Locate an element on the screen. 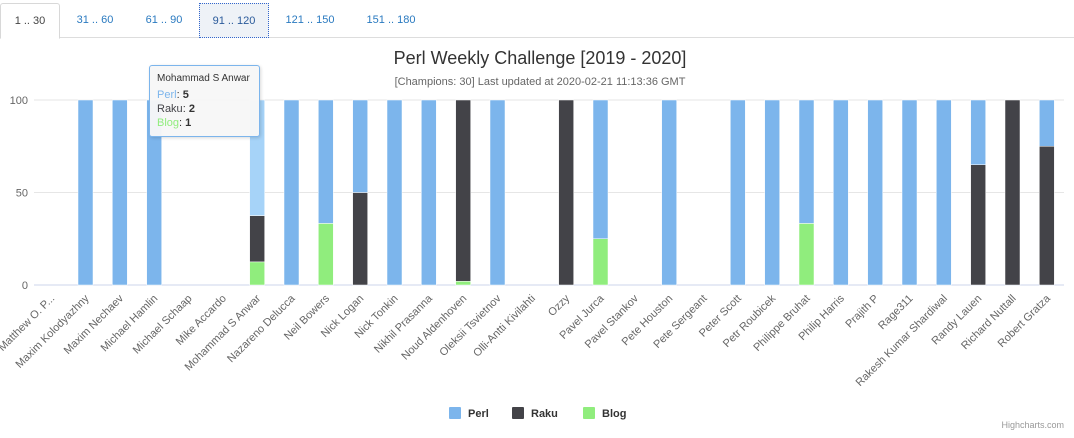 Image resolution: width=1074 pixels, height=438 pixels. legend: Perl Raku Blog is located at coordinates (537, 413).